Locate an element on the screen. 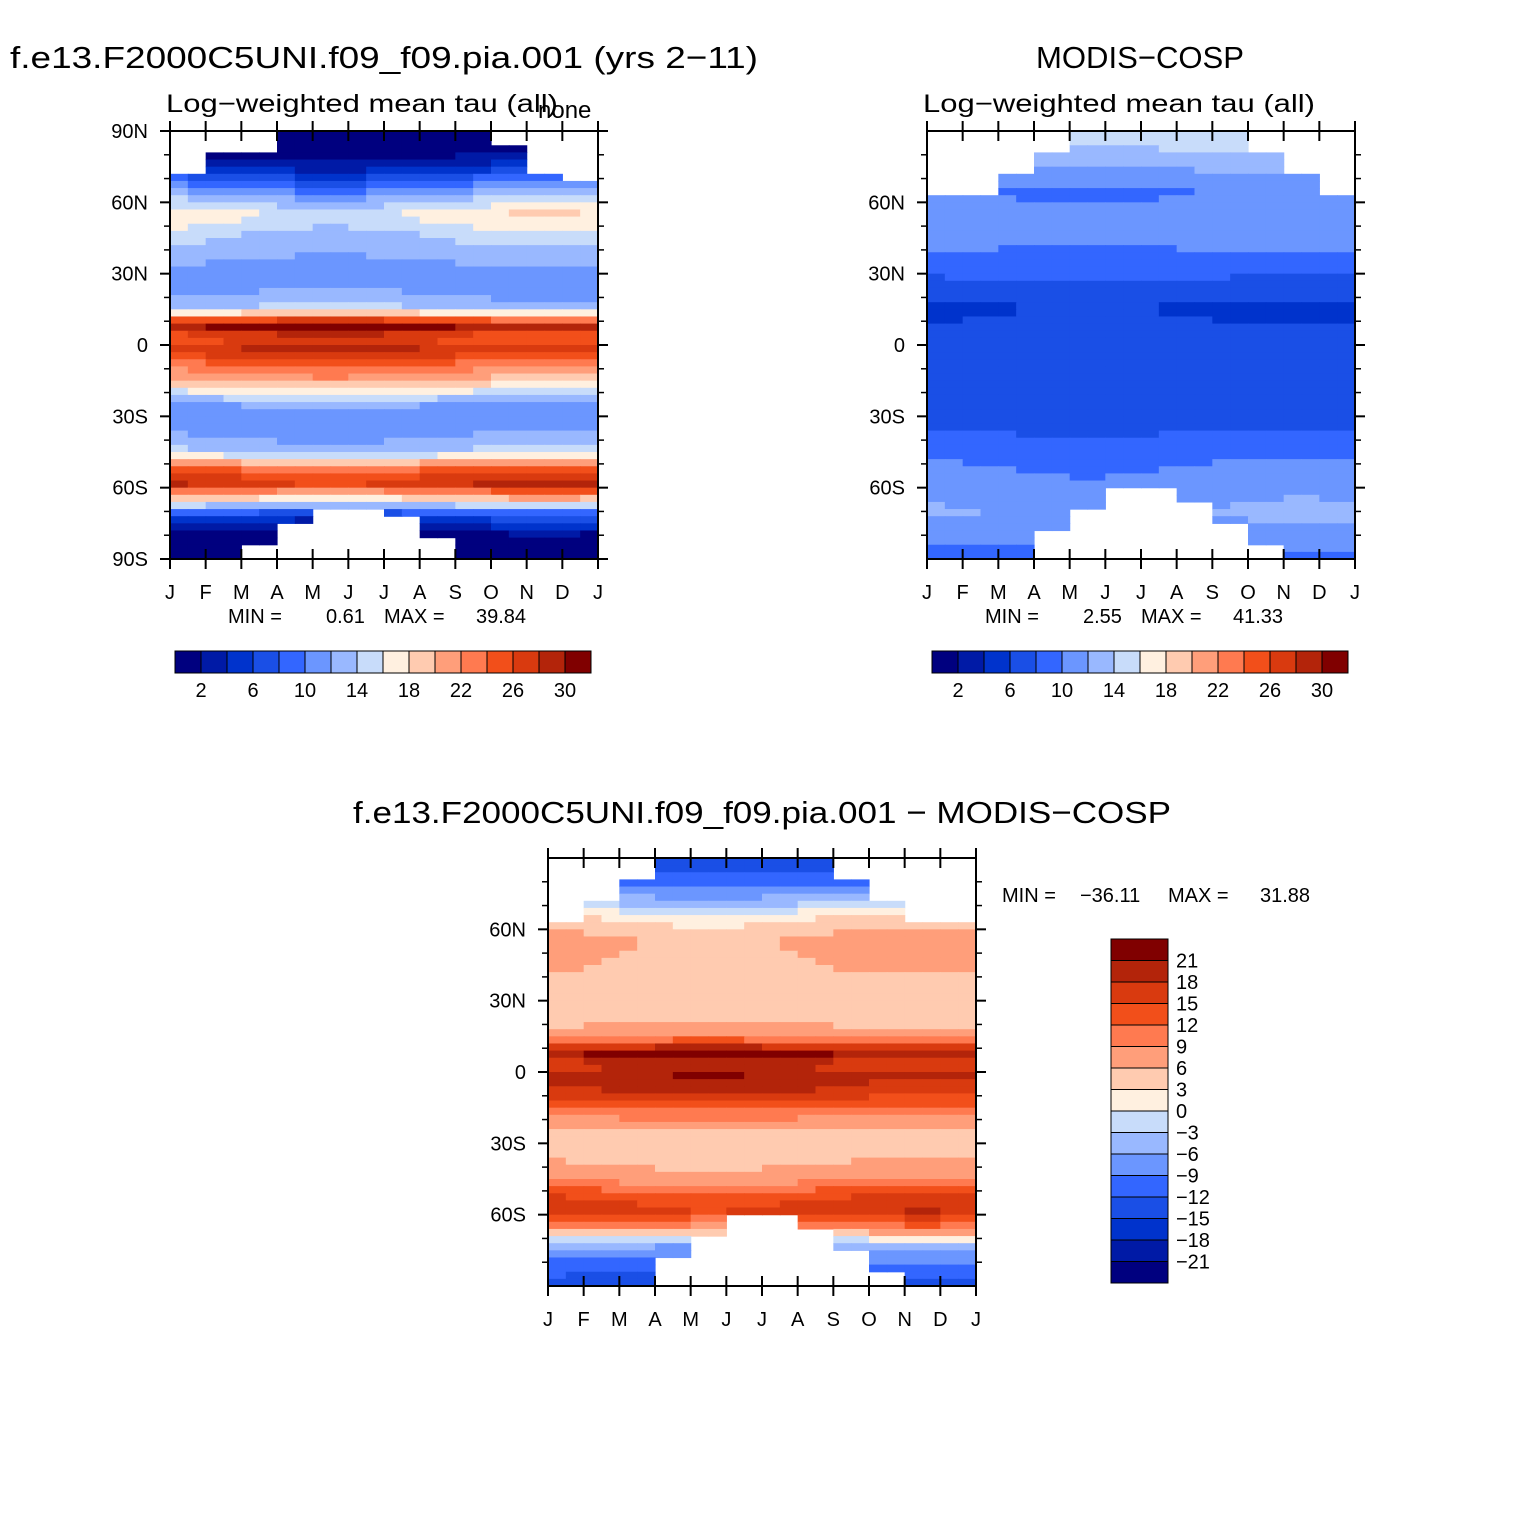  y-tick-label: 60N is located at coordinates (129, 203).